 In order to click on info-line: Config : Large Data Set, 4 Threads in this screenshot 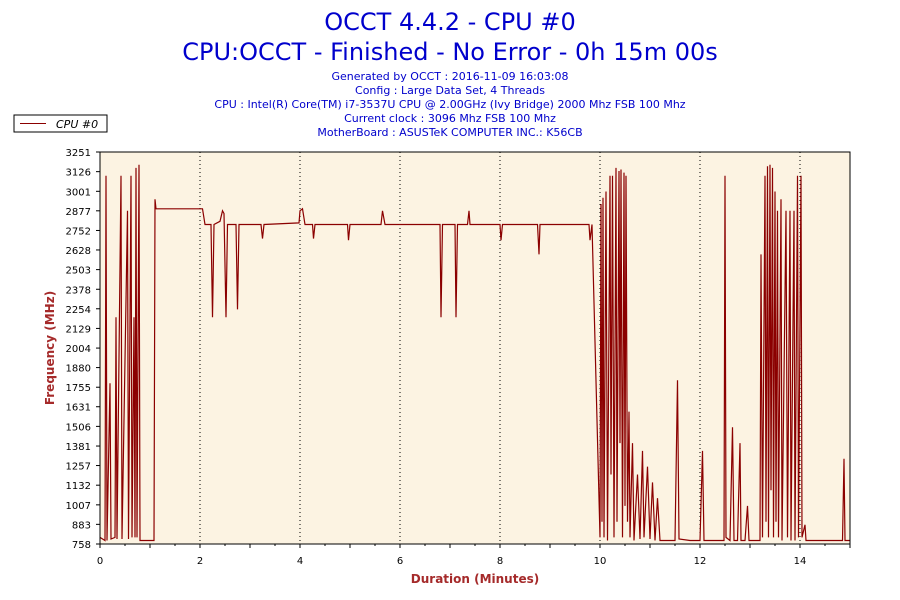, I will do `click(450, 90)`.